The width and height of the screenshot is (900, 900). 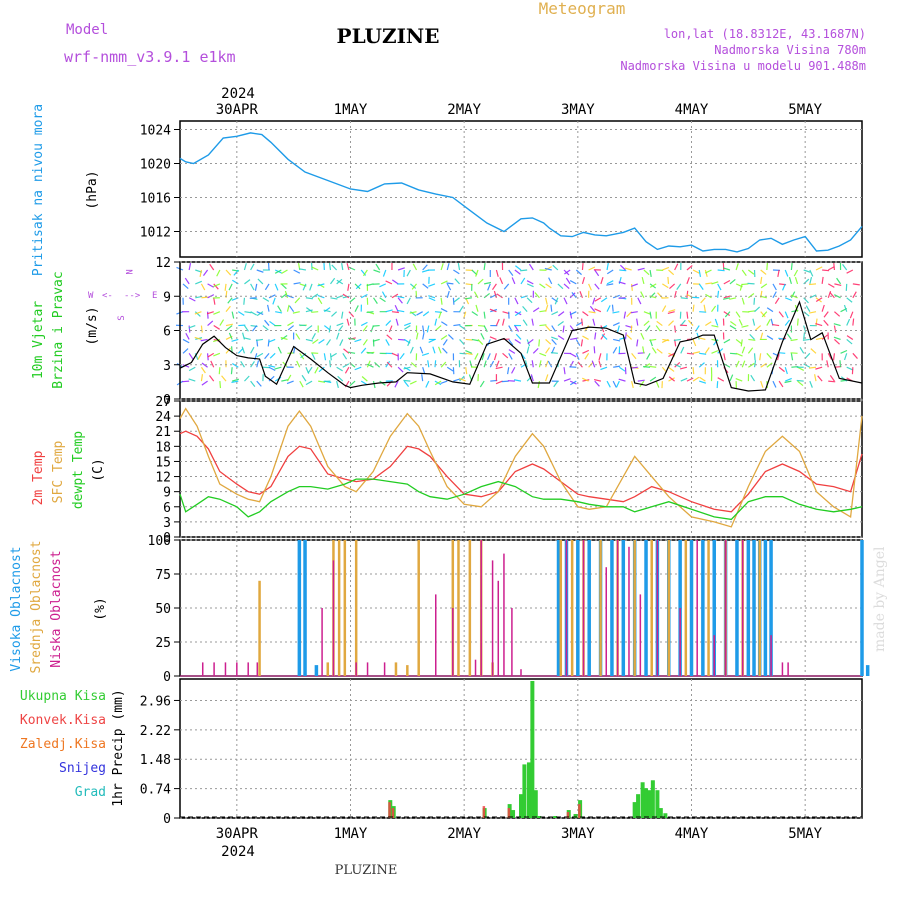 What do you see at coordinates (155, 233) in the screenshot?
I see `y-tick-label: 1012` at bounding box center [155, 233].